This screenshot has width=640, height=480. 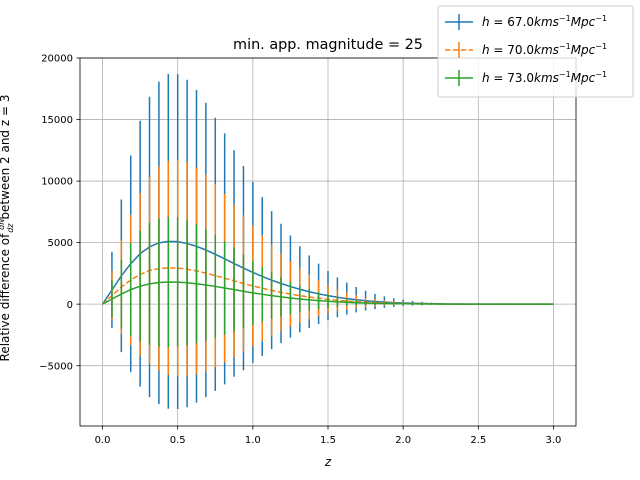 I want to click on legend-entry-3: h = 73.0kms−1Mpc−1, so click(x=526, y=78).